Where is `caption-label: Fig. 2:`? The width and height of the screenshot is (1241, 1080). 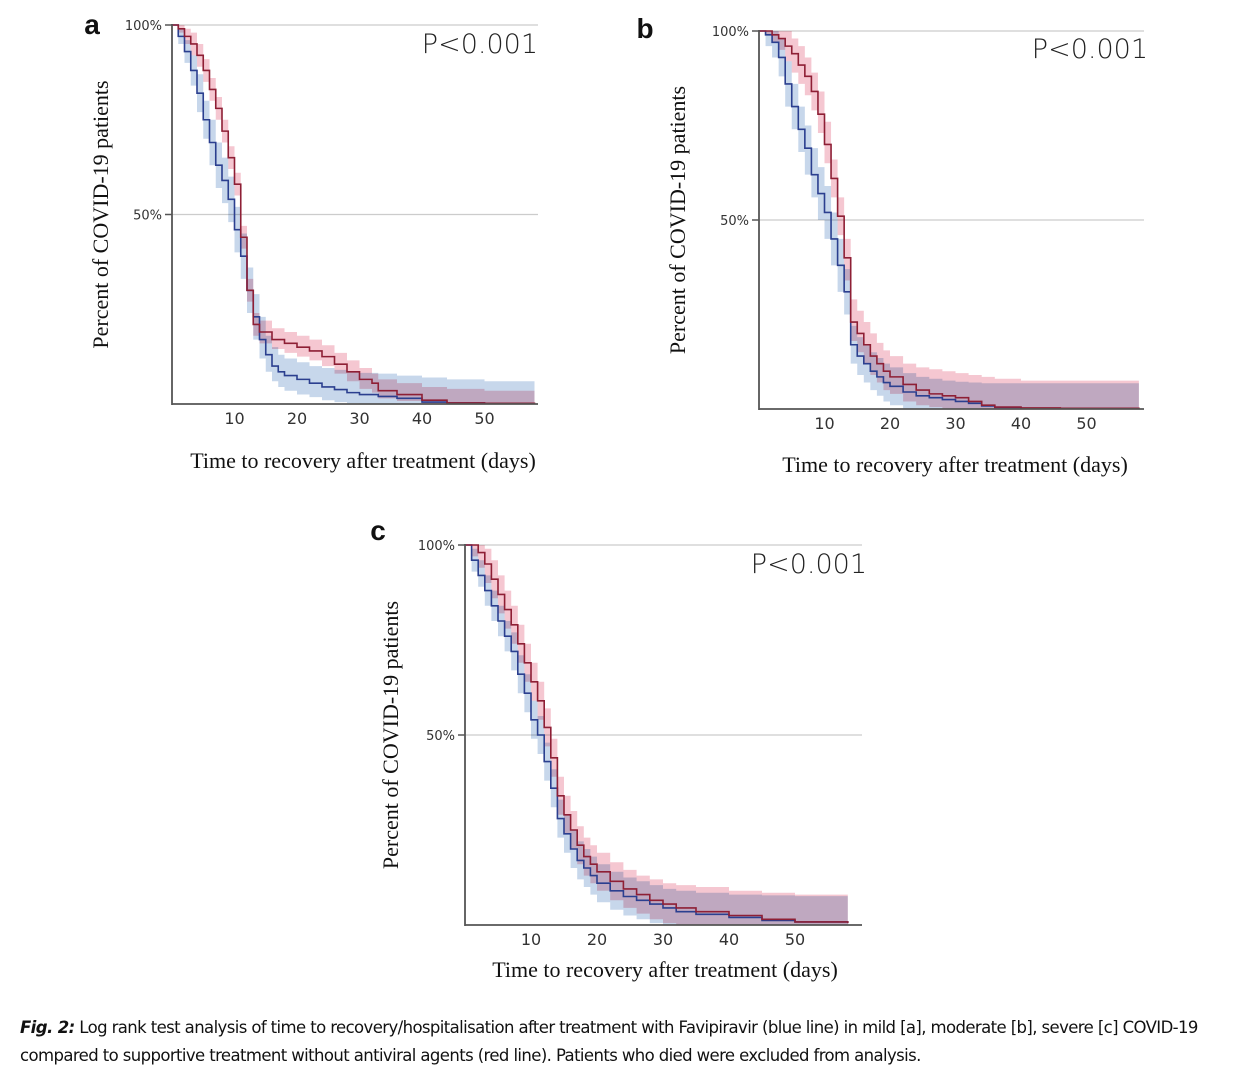 caption-label: Fig. 2: is located at coordinates (47, 1027).